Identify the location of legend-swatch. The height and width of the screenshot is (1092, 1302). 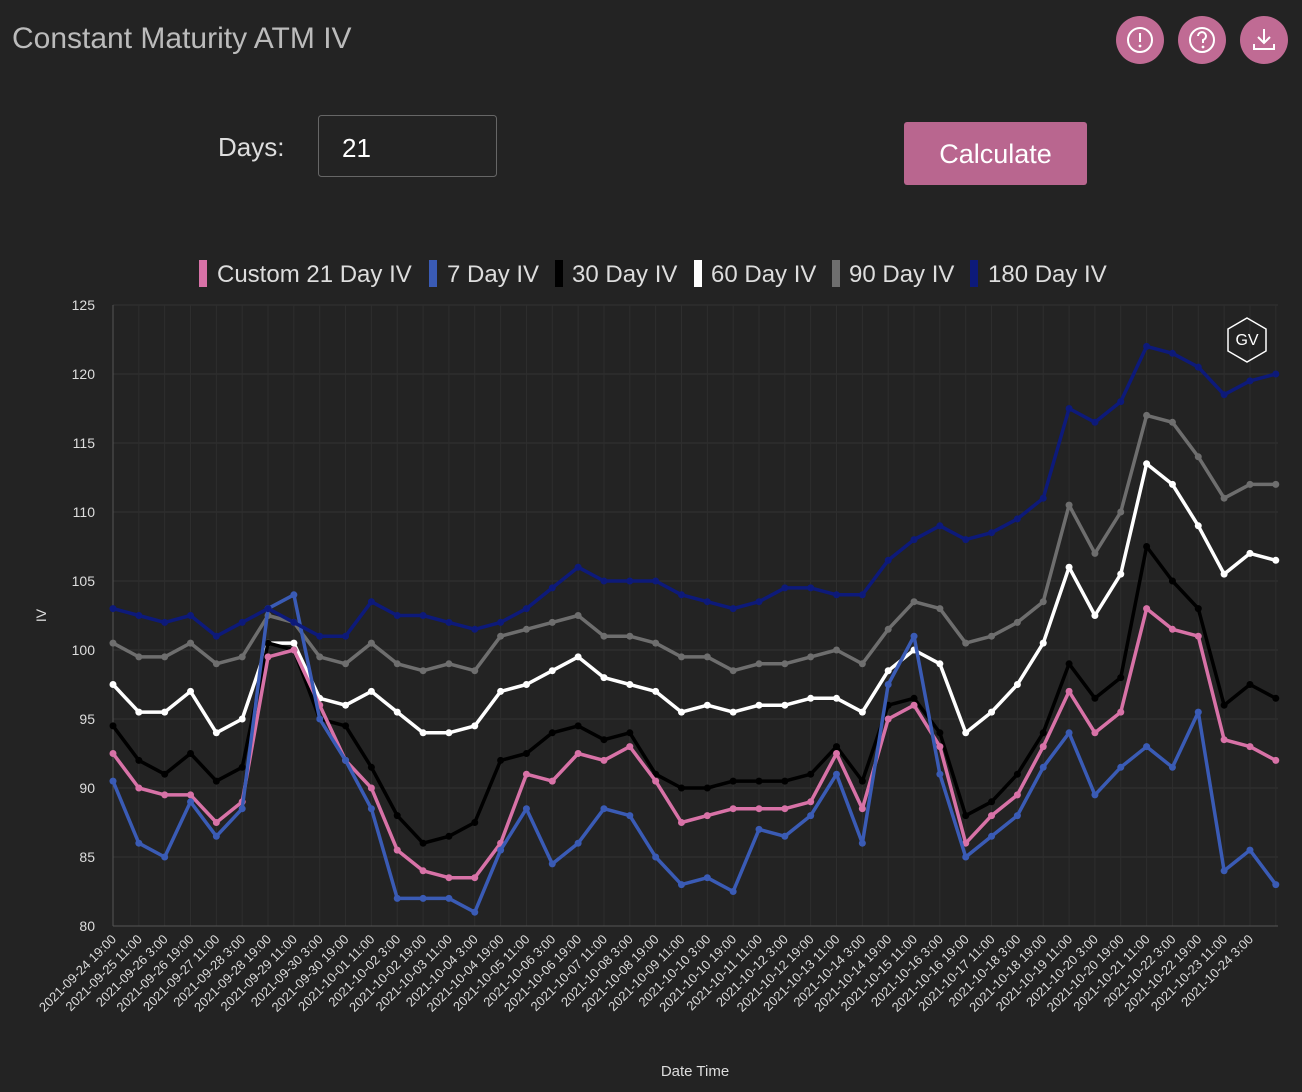
(974, 273).